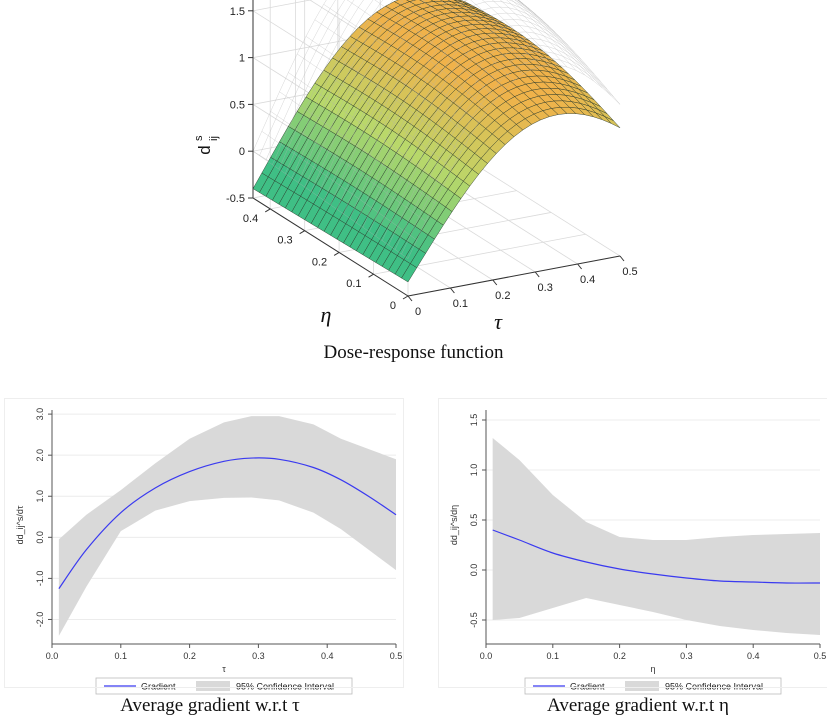 The image size is (827, 722). I want to click on z-tick-label: -0.5, so click(235, 199).